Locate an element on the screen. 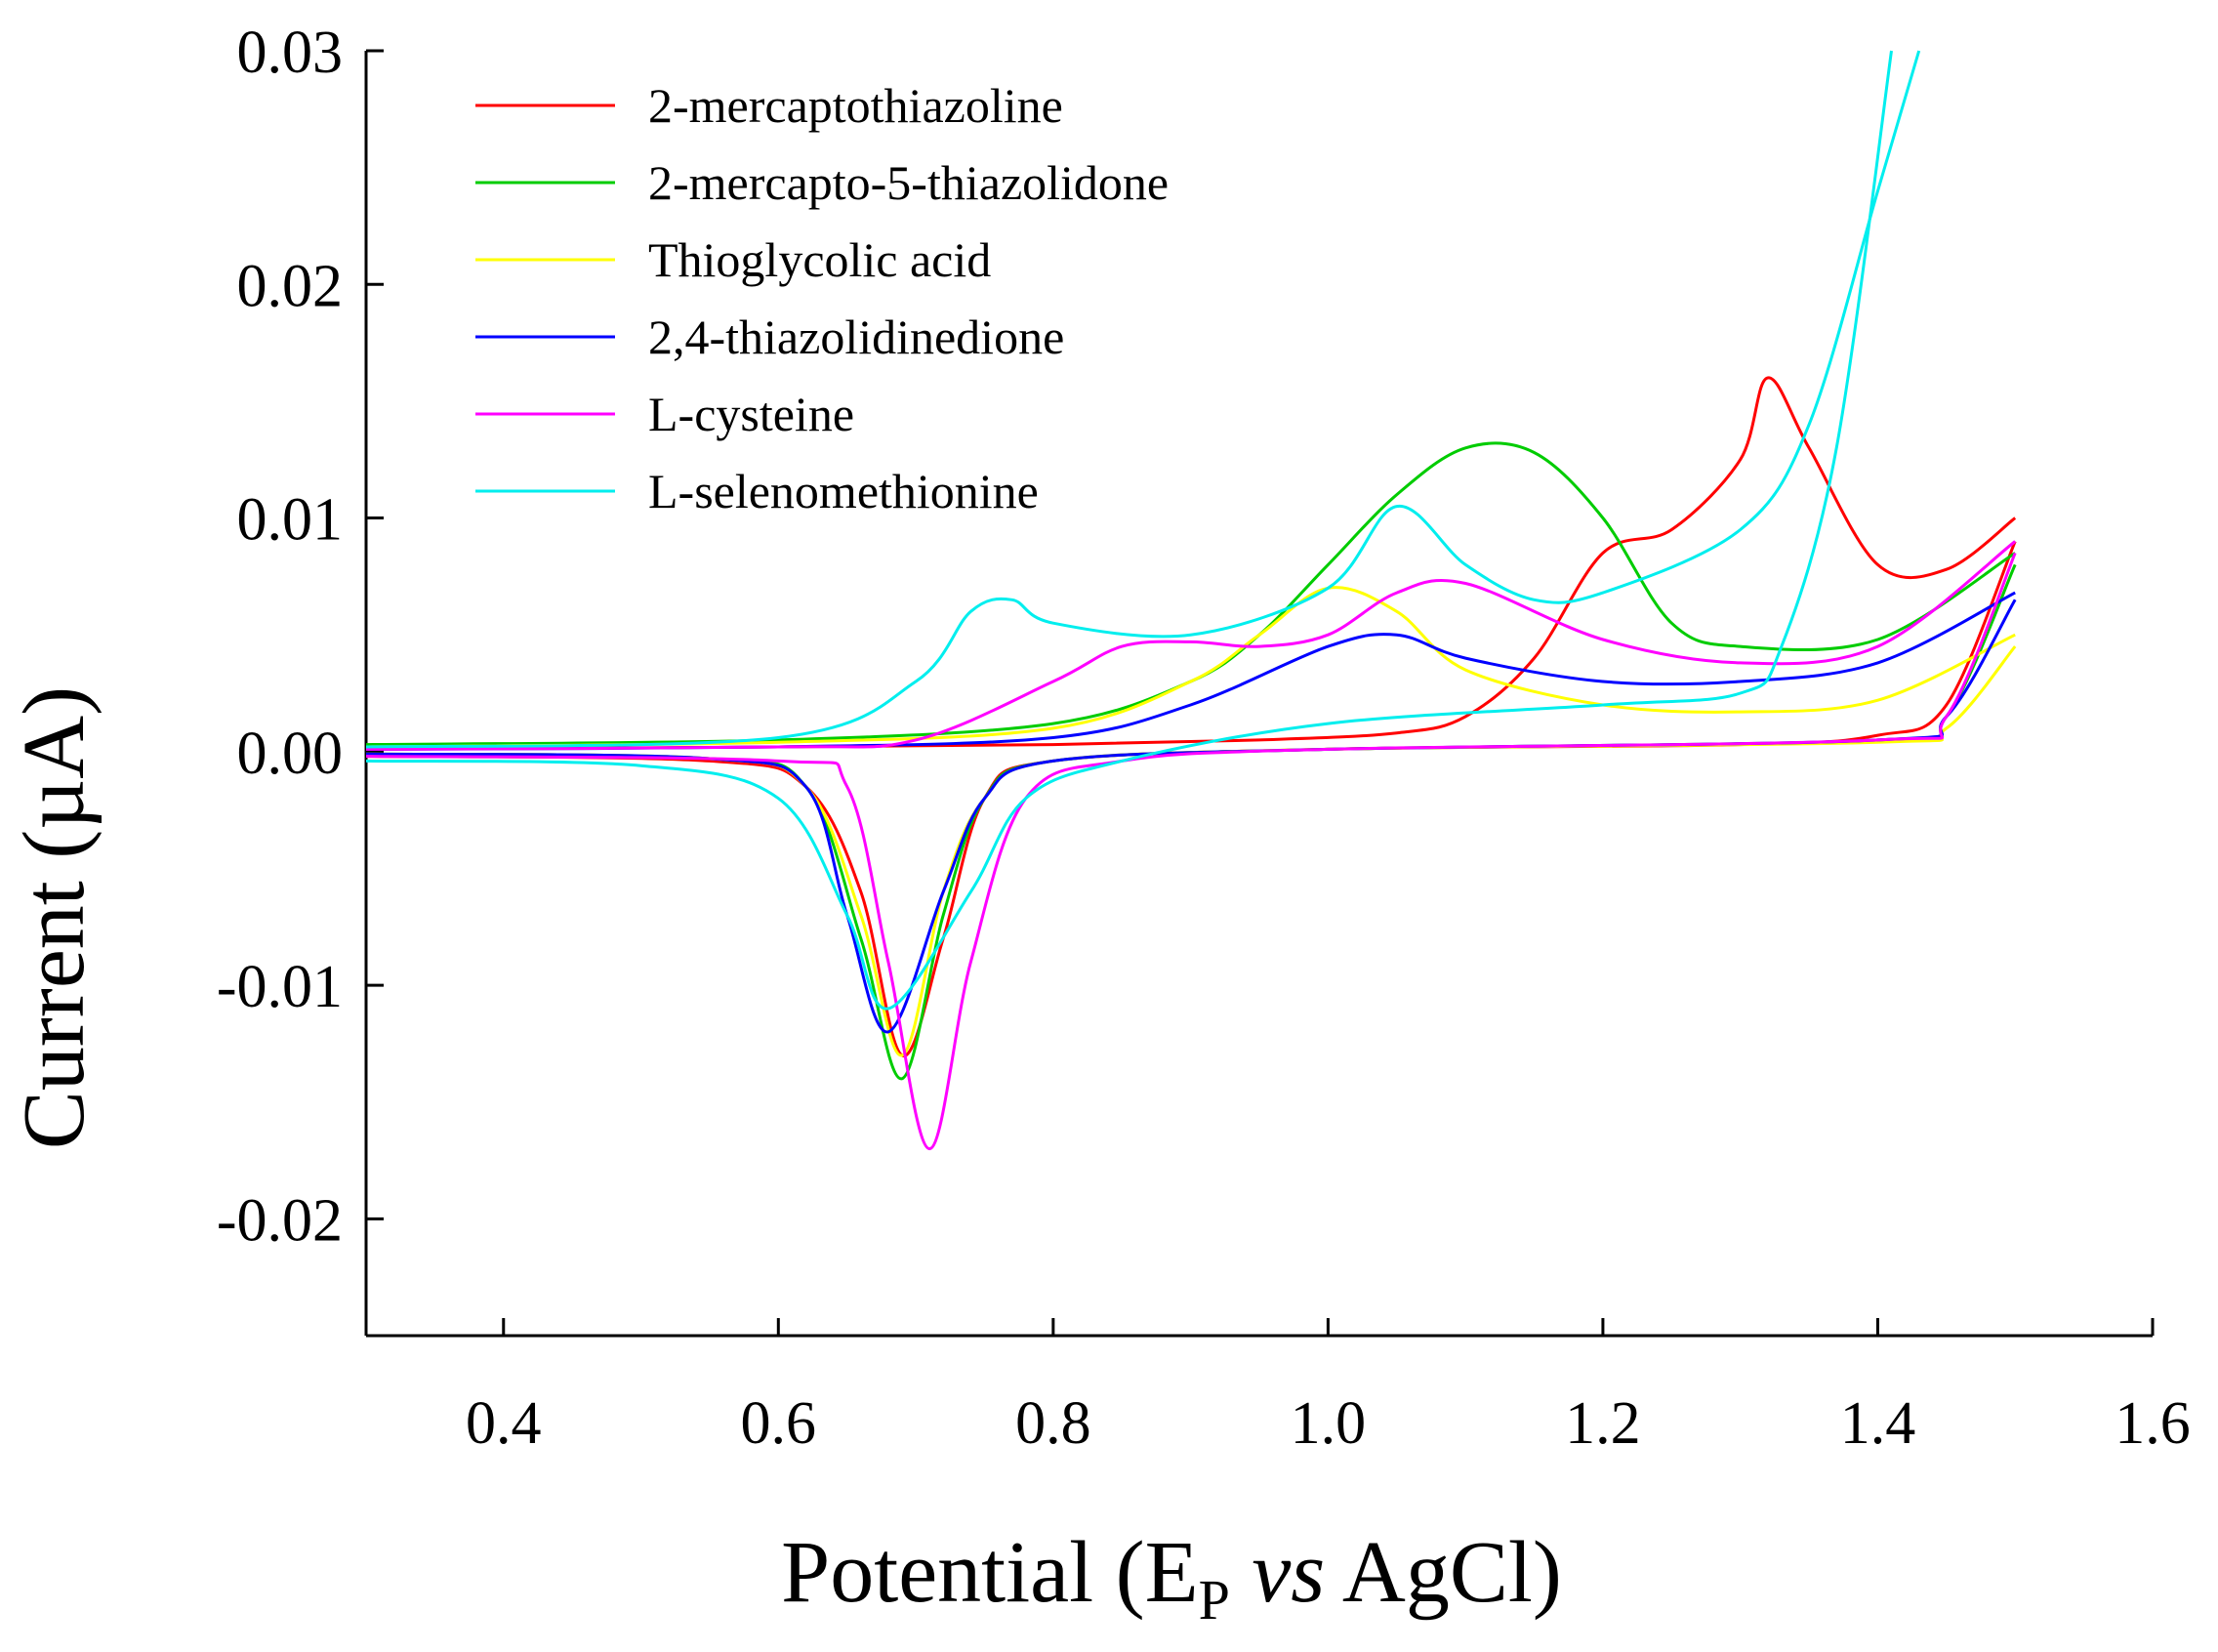 The width and height of the screenshot is (2218, 1652). y-tick-label: -0.01 is located at coordinates (280, 987).